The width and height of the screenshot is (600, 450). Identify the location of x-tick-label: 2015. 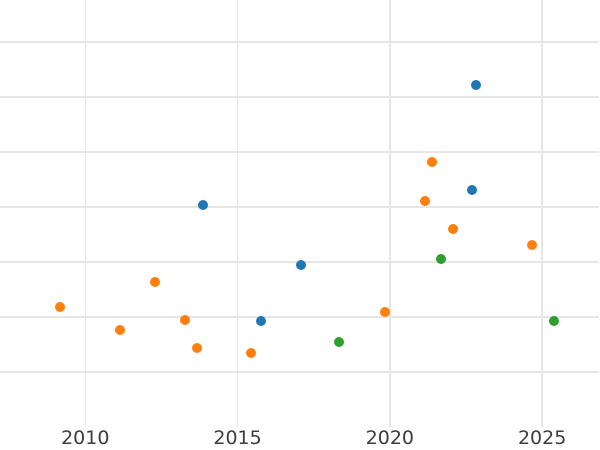
(237, 438).